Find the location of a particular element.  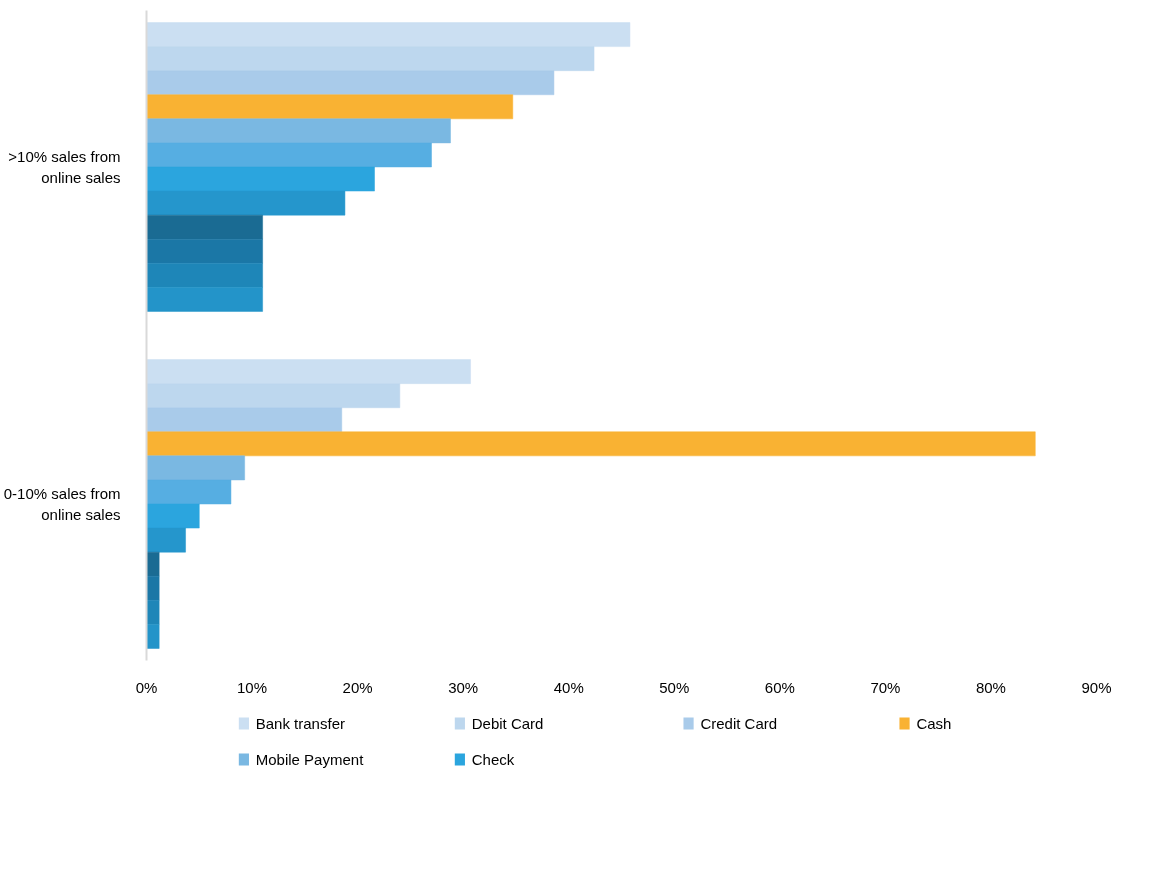

x-tick-label: 60% is located at coordinates (779, 687).